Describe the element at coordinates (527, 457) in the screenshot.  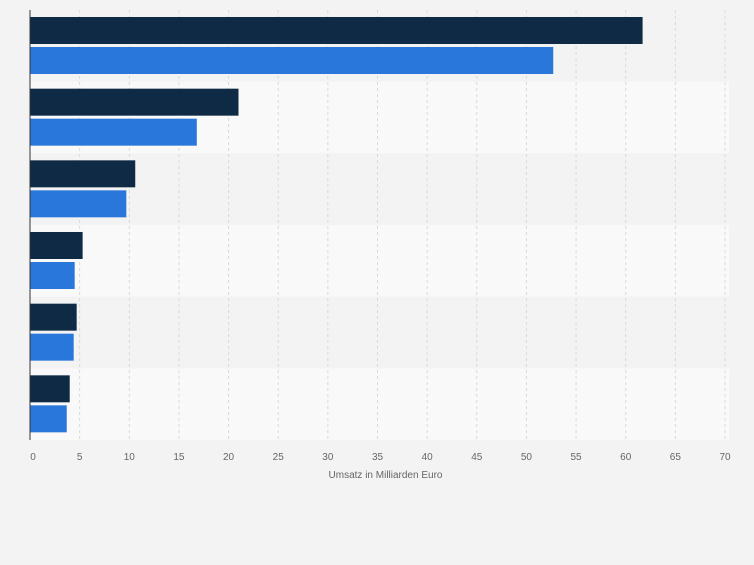
I see `x-tick-label: 50` at that location.